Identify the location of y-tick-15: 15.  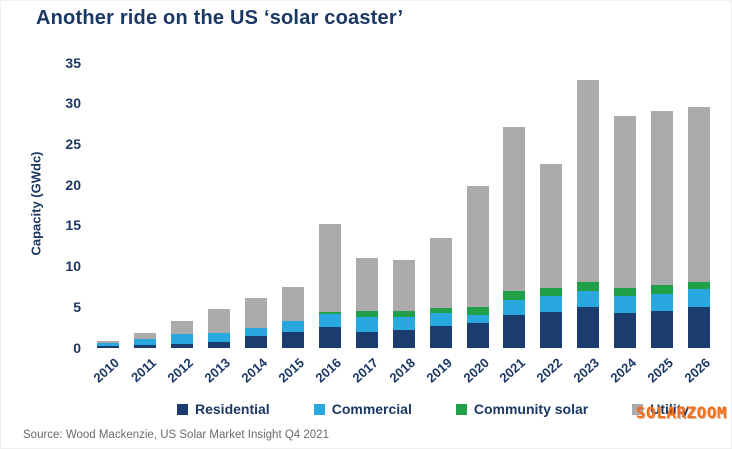
(73, 225).